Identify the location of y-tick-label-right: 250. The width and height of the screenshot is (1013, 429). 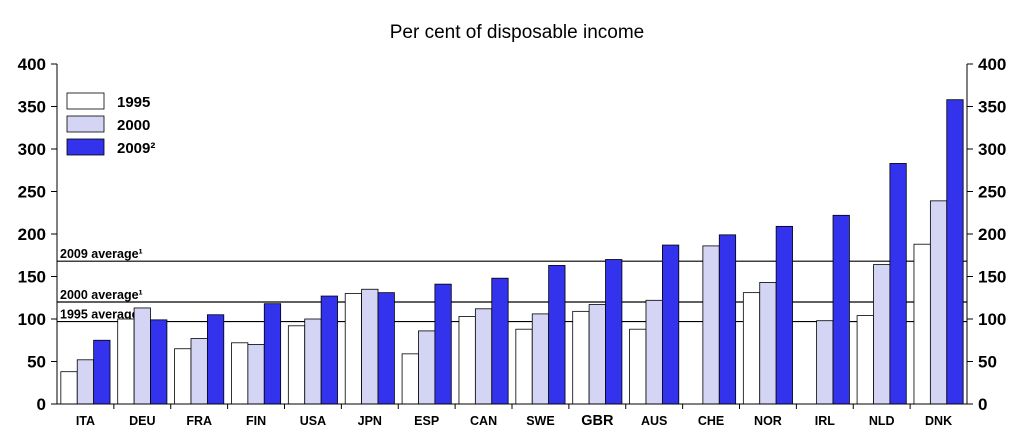
(992, 192).